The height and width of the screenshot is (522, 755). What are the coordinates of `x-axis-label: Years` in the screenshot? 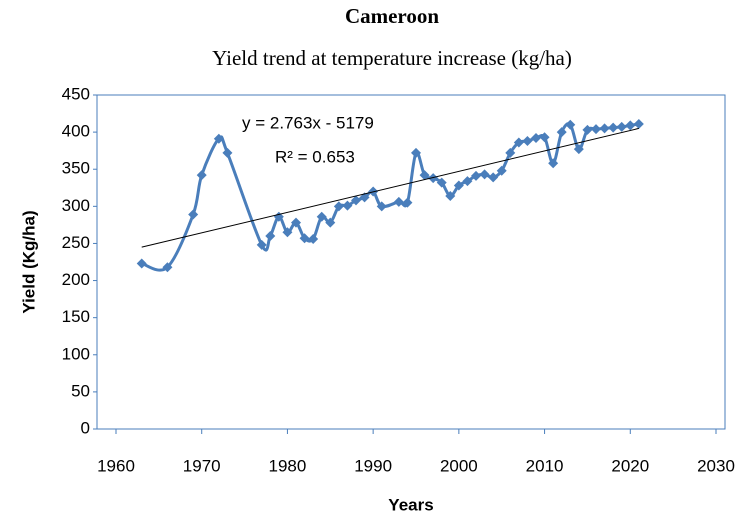 It's located at (410, 504).